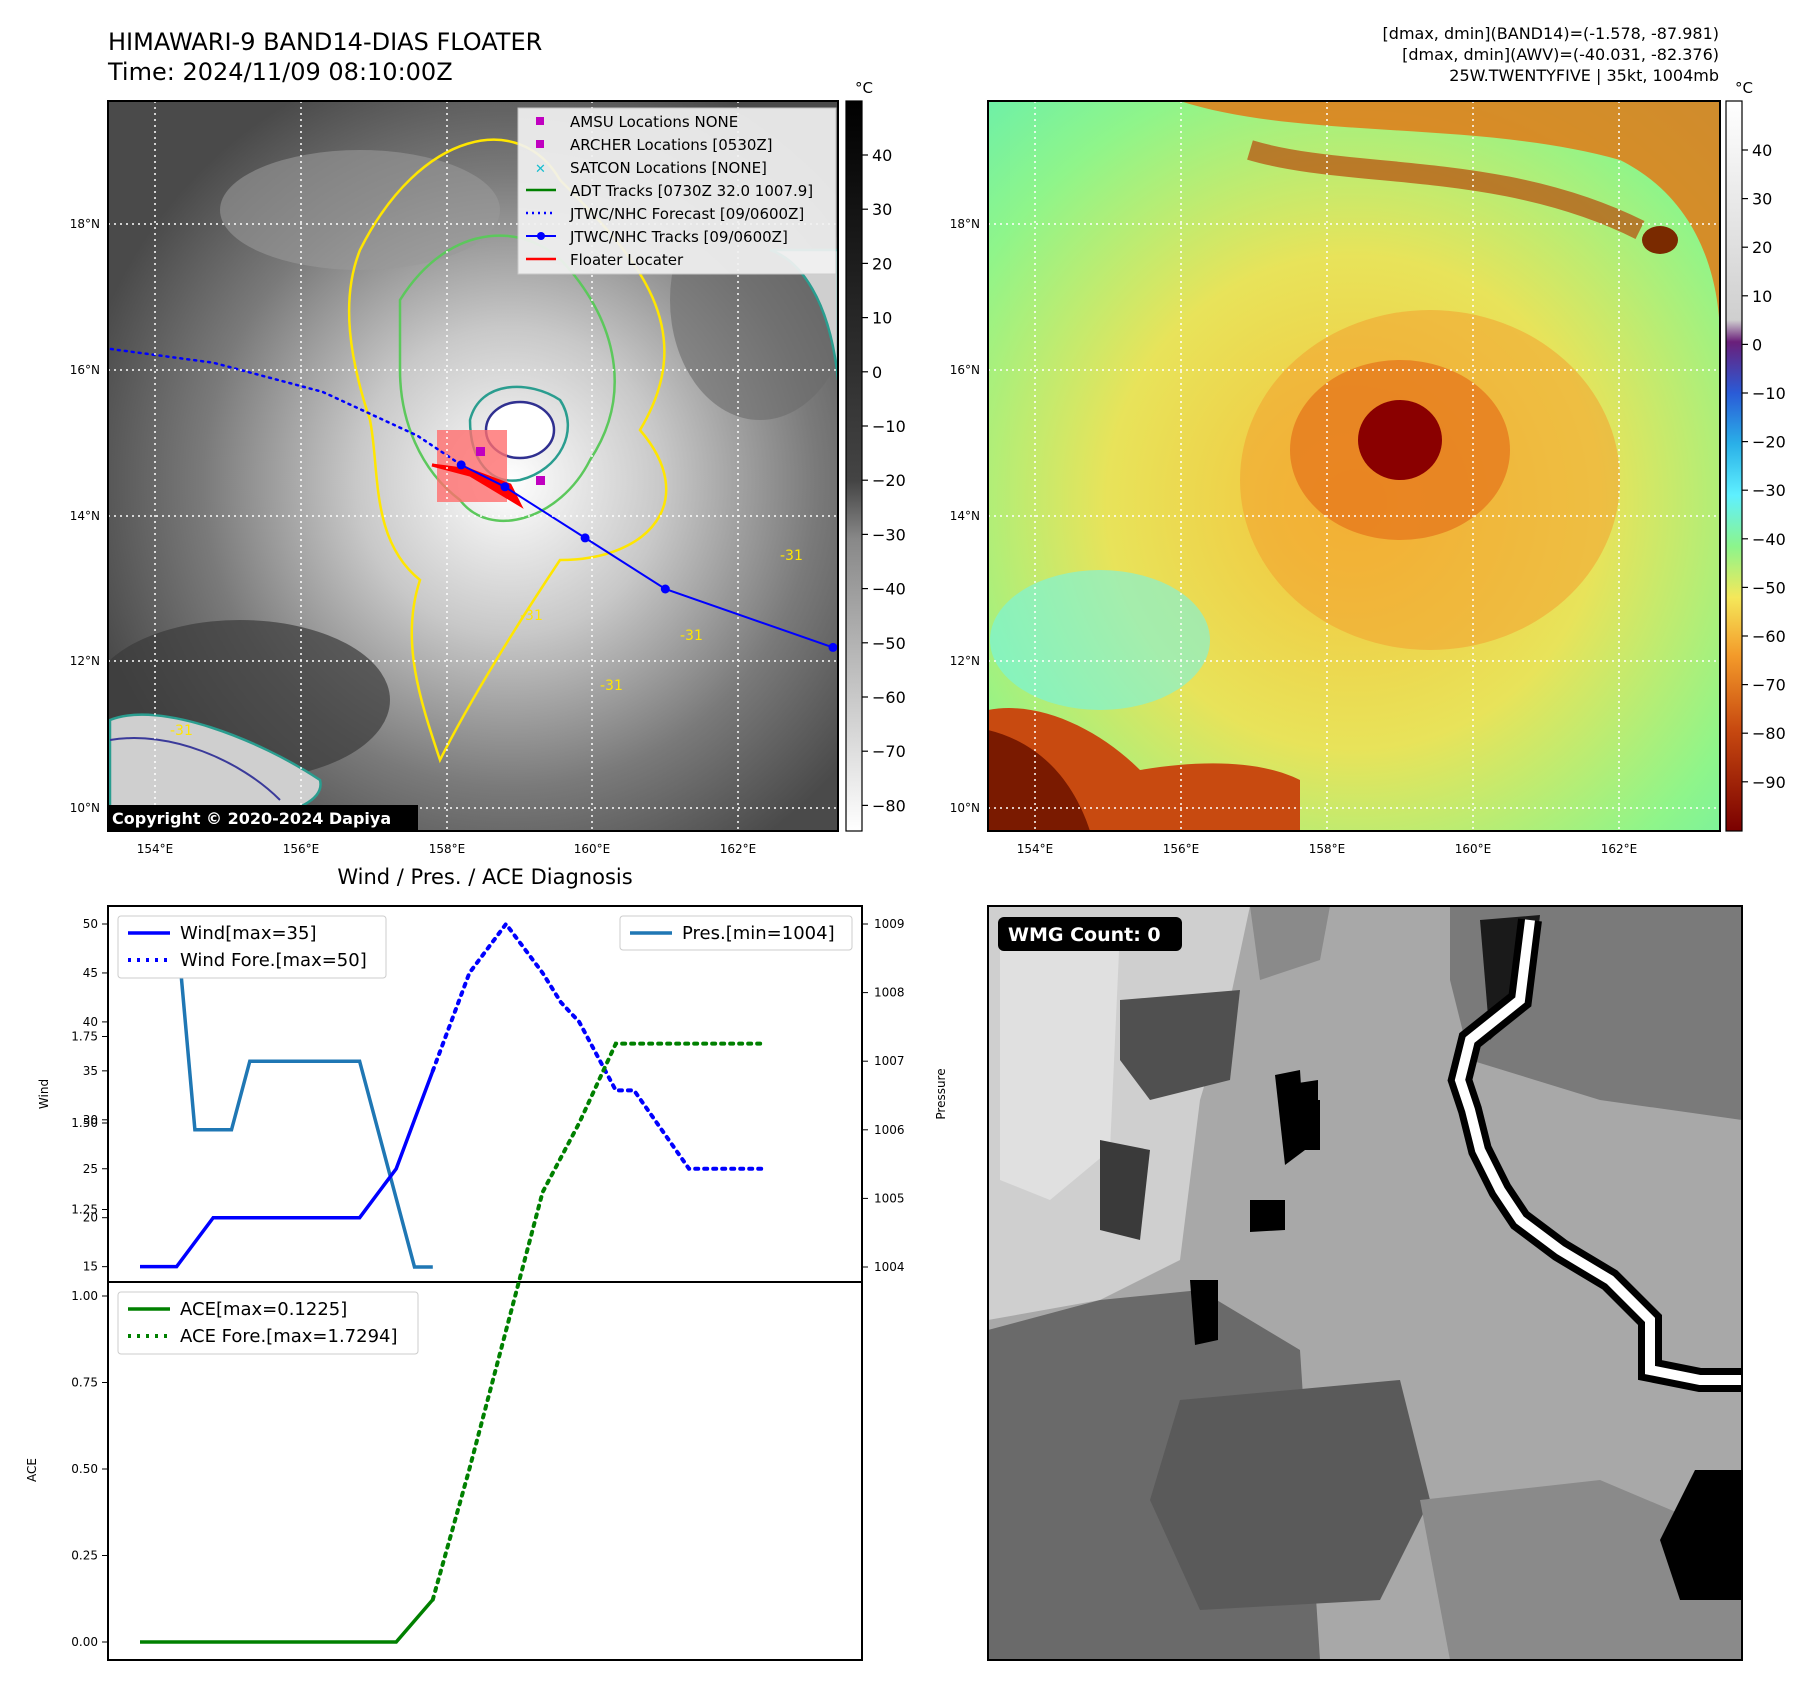 The image size is (1801, 1690). What do you see at coordinates (484, 877) in the screenshot?
I see `diagnosis-title: Wind / Pres. / ACE Diagnosis` at bounding box center [484, 877].